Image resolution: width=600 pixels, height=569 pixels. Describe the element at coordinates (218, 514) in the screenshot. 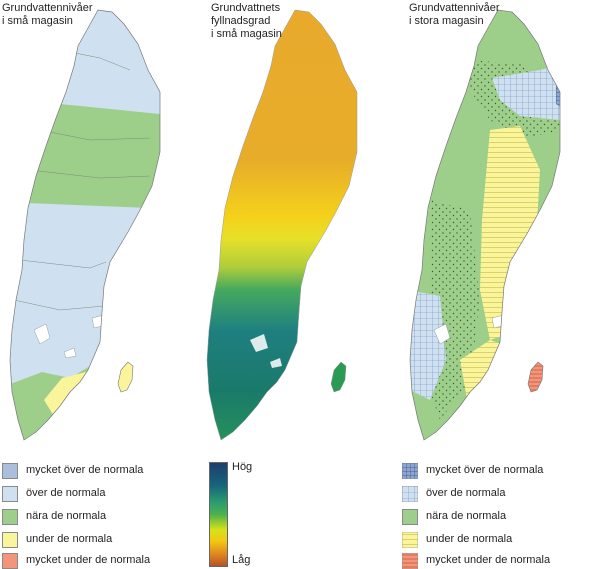

I see `fill-degree-gradient-bar` at that location.